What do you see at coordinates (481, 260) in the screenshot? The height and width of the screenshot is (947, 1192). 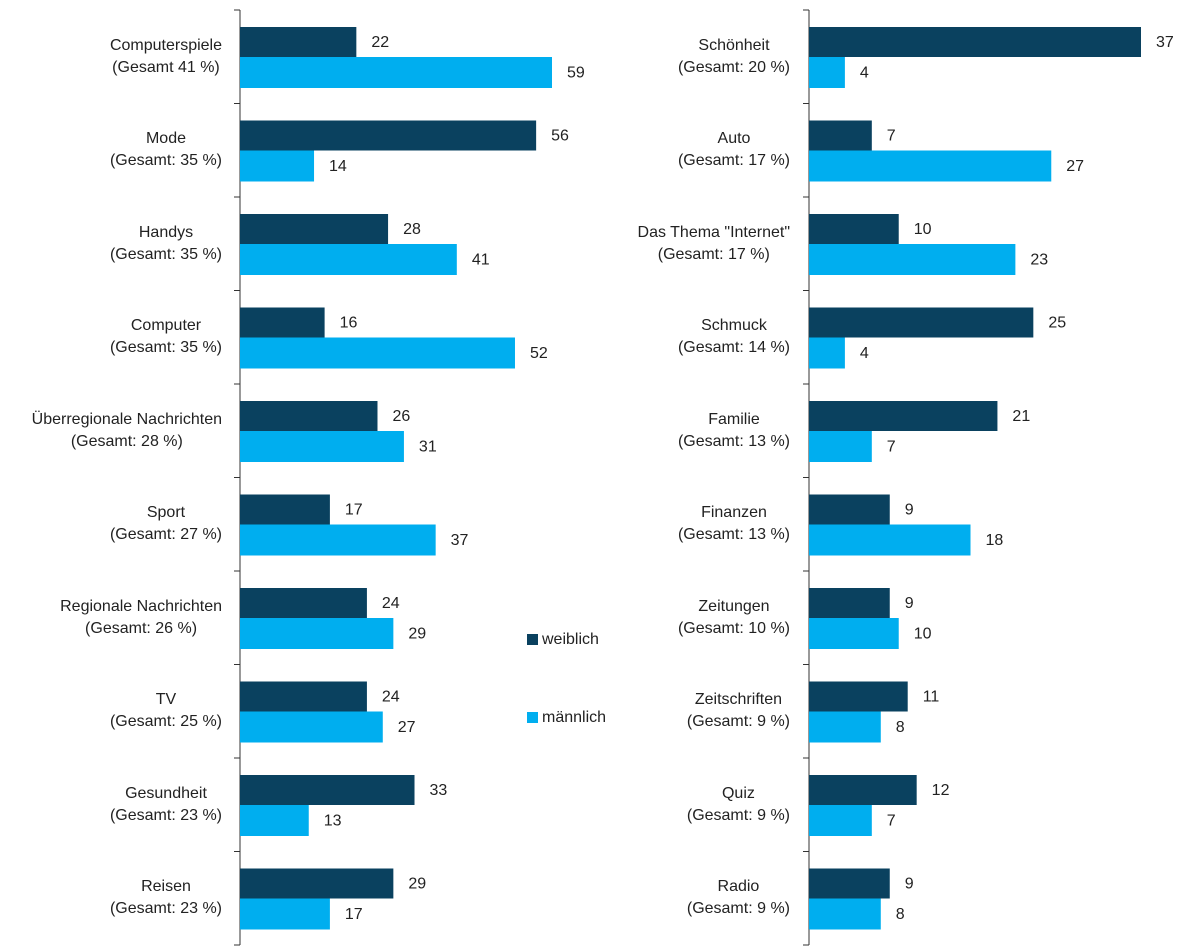 I see `value-label: 41` at bounding box center [481, 260].